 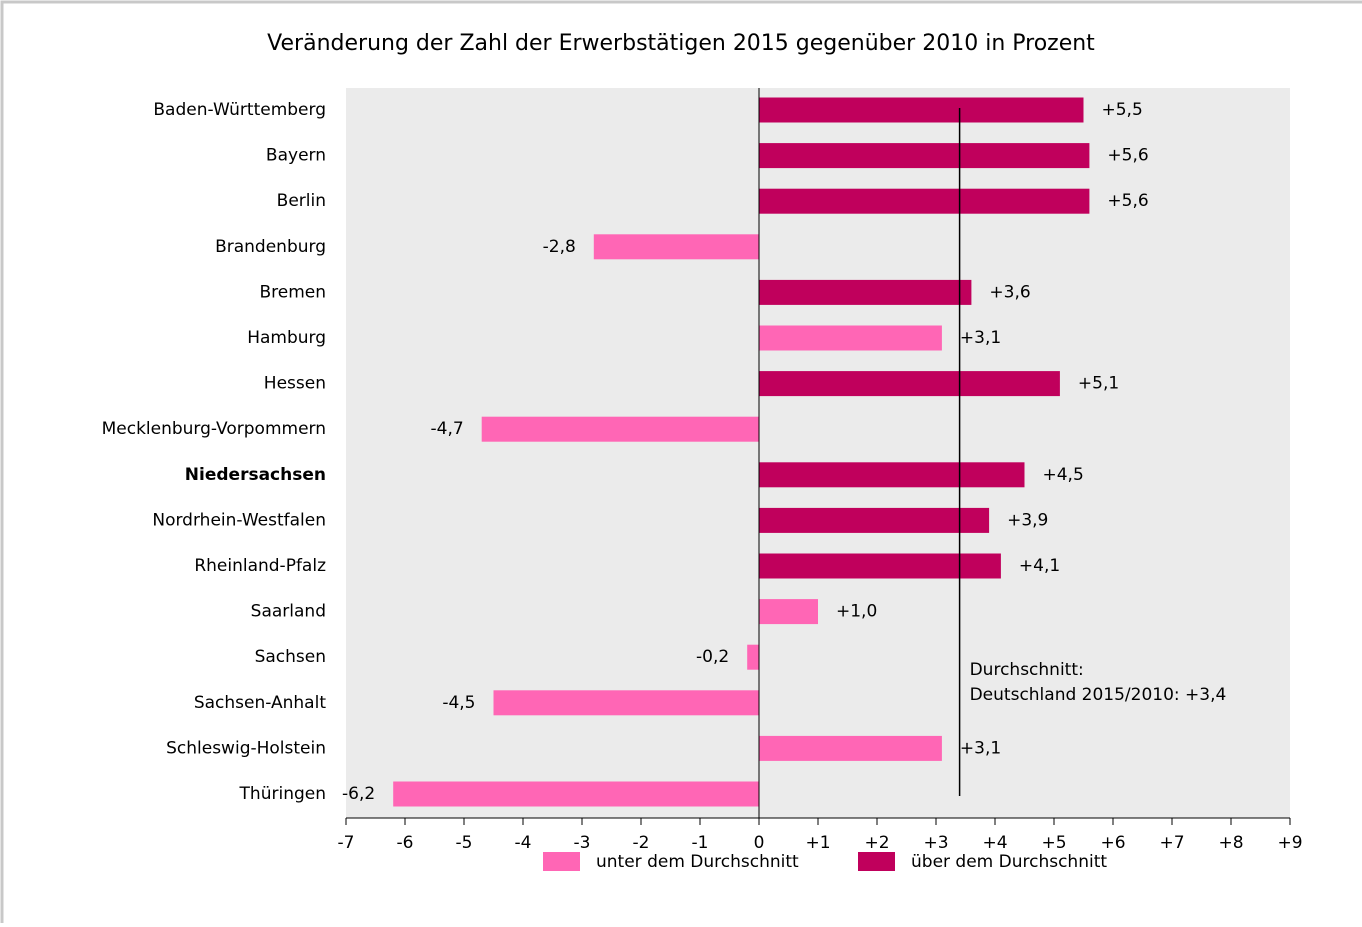 I want to click on x-tick-label: -1, so click(x=700, y=843).